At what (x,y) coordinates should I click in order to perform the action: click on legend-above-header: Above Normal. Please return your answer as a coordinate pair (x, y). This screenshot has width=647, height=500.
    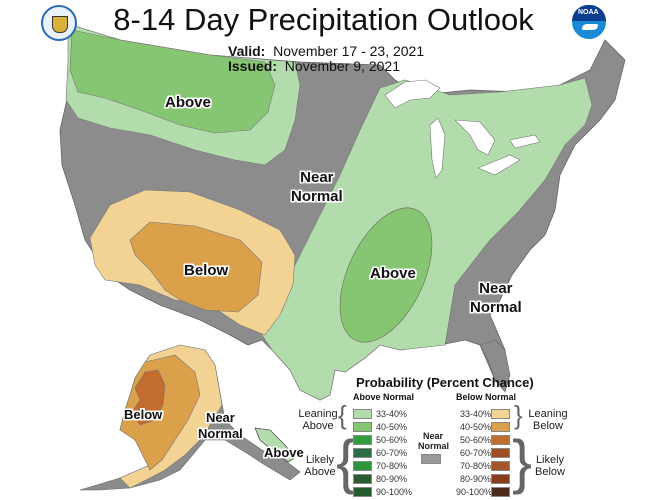
    Looking at the image, I should click on (384, 397).